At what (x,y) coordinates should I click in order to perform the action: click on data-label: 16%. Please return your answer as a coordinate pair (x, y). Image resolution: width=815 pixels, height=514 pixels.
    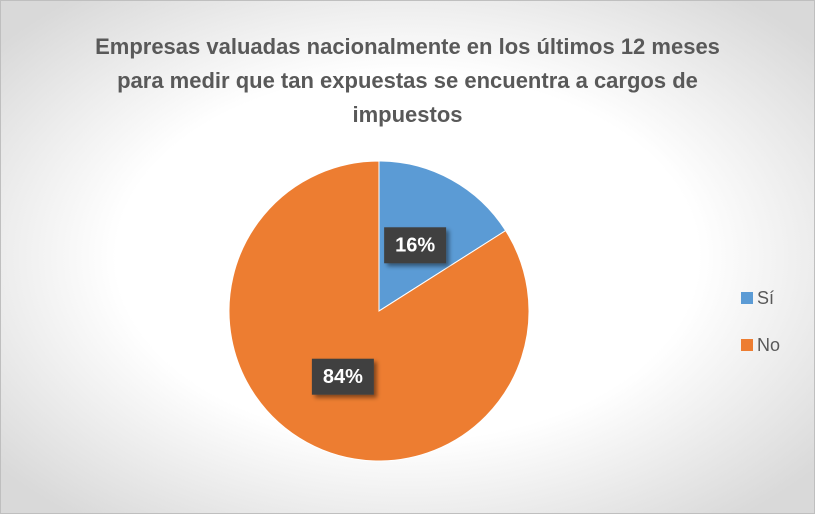
    Looking at the image, I should click on (415, 246).